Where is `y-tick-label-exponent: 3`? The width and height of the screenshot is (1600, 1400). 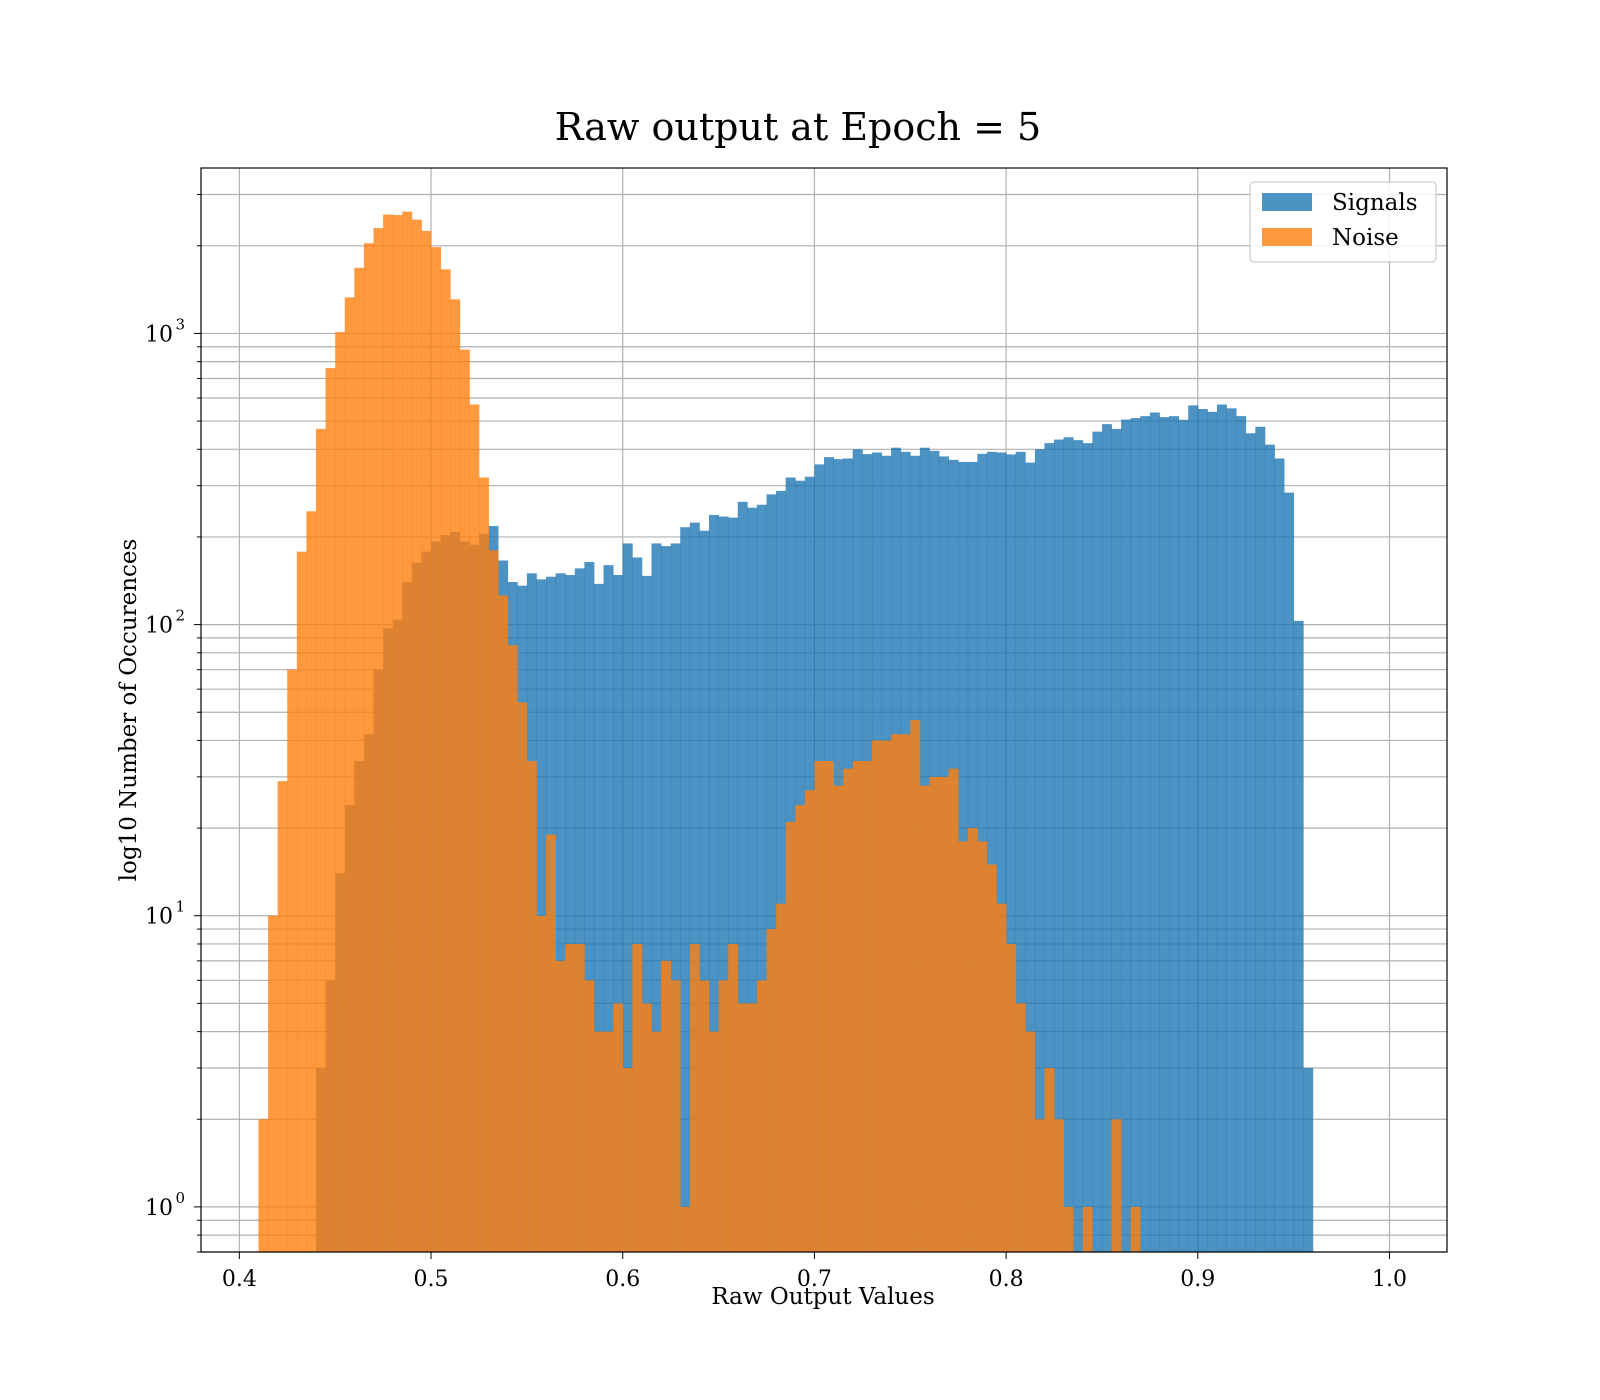
y-tick-label-exponent: 3 is located at coordinates (180, 324).